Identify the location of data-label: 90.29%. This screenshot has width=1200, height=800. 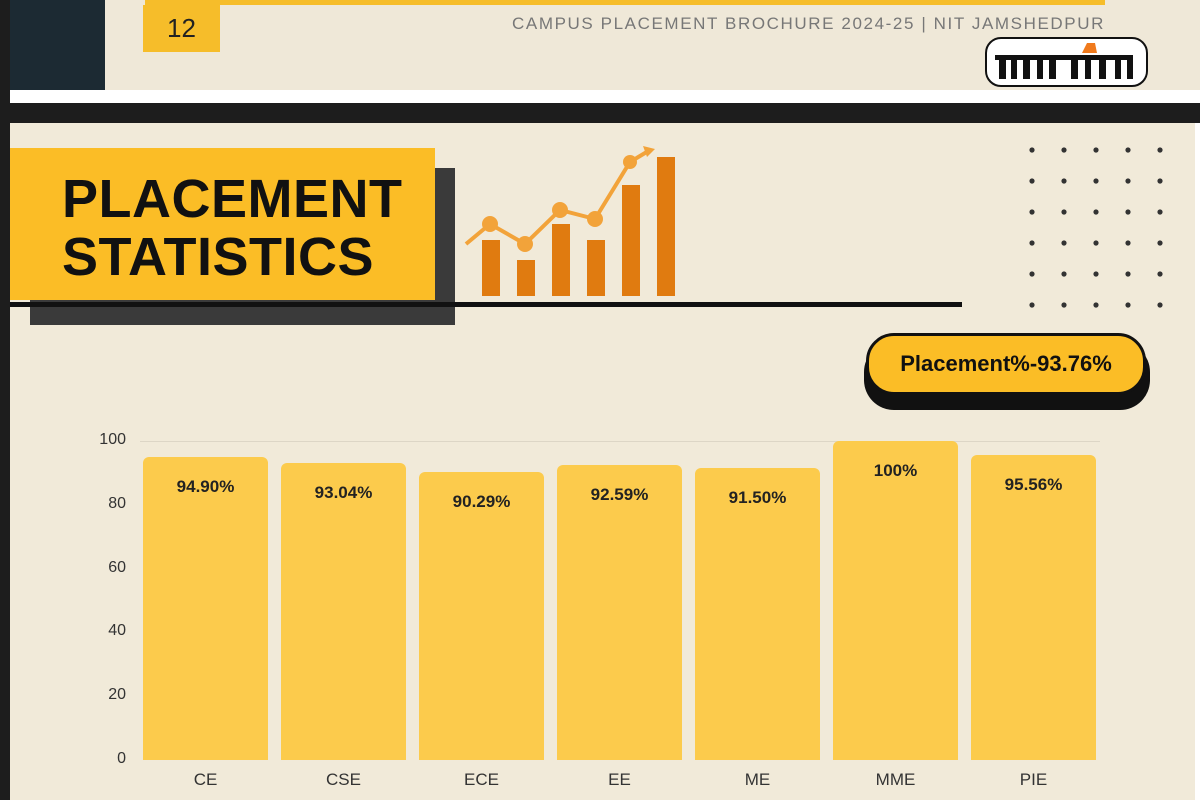
(481, 501).